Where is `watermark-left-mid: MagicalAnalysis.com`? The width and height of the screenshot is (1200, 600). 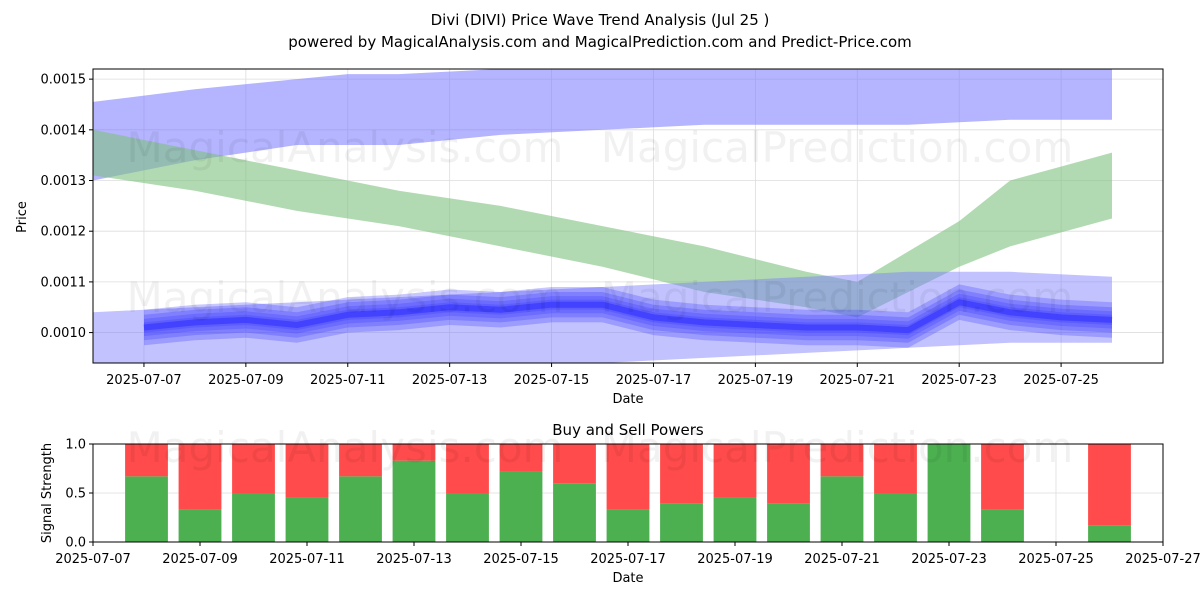
watermark-left-mid: MagicalAnalysis.com is located at coordinates (345, 297).